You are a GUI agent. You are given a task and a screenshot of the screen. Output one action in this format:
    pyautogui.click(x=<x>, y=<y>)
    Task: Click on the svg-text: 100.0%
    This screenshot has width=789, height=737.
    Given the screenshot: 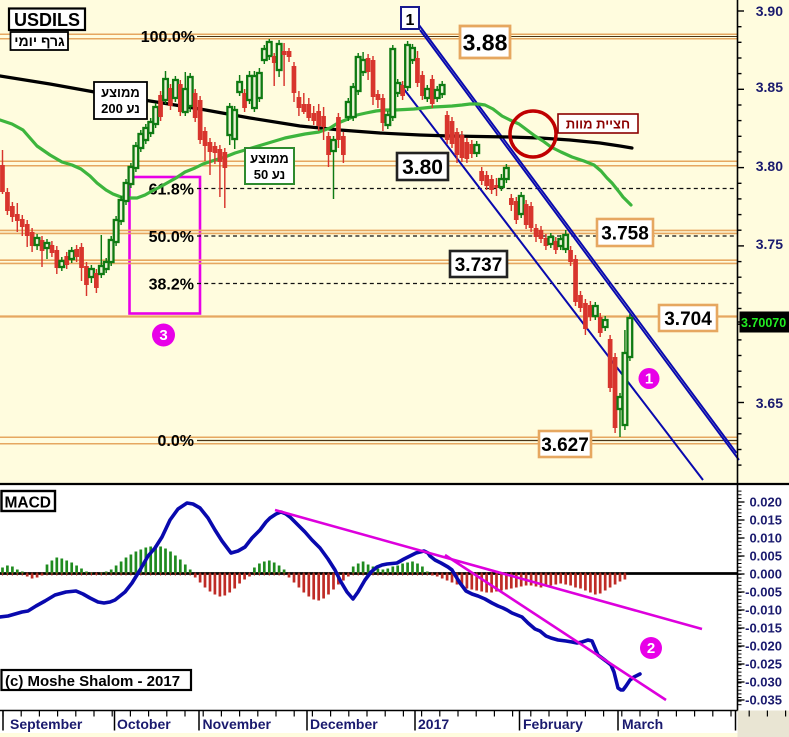 What is the action you would take?
    pyautogui.click(x=168, y=37)
    